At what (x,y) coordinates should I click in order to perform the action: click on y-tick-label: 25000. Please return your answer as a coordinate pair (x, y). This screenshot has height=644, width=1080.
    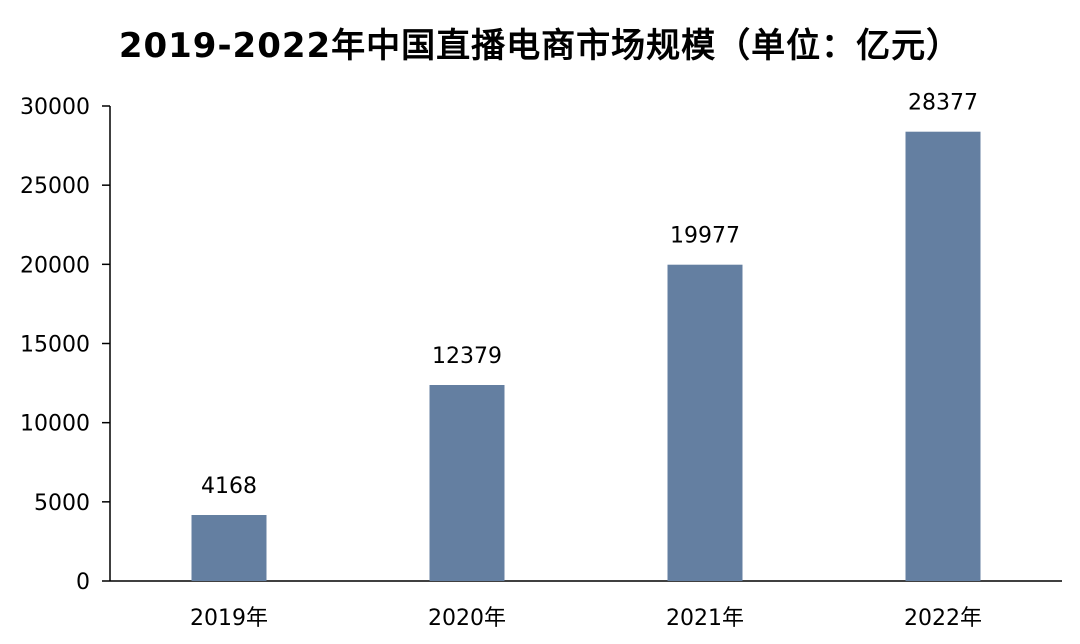
    Looking at the image, I should click on (55, 186).